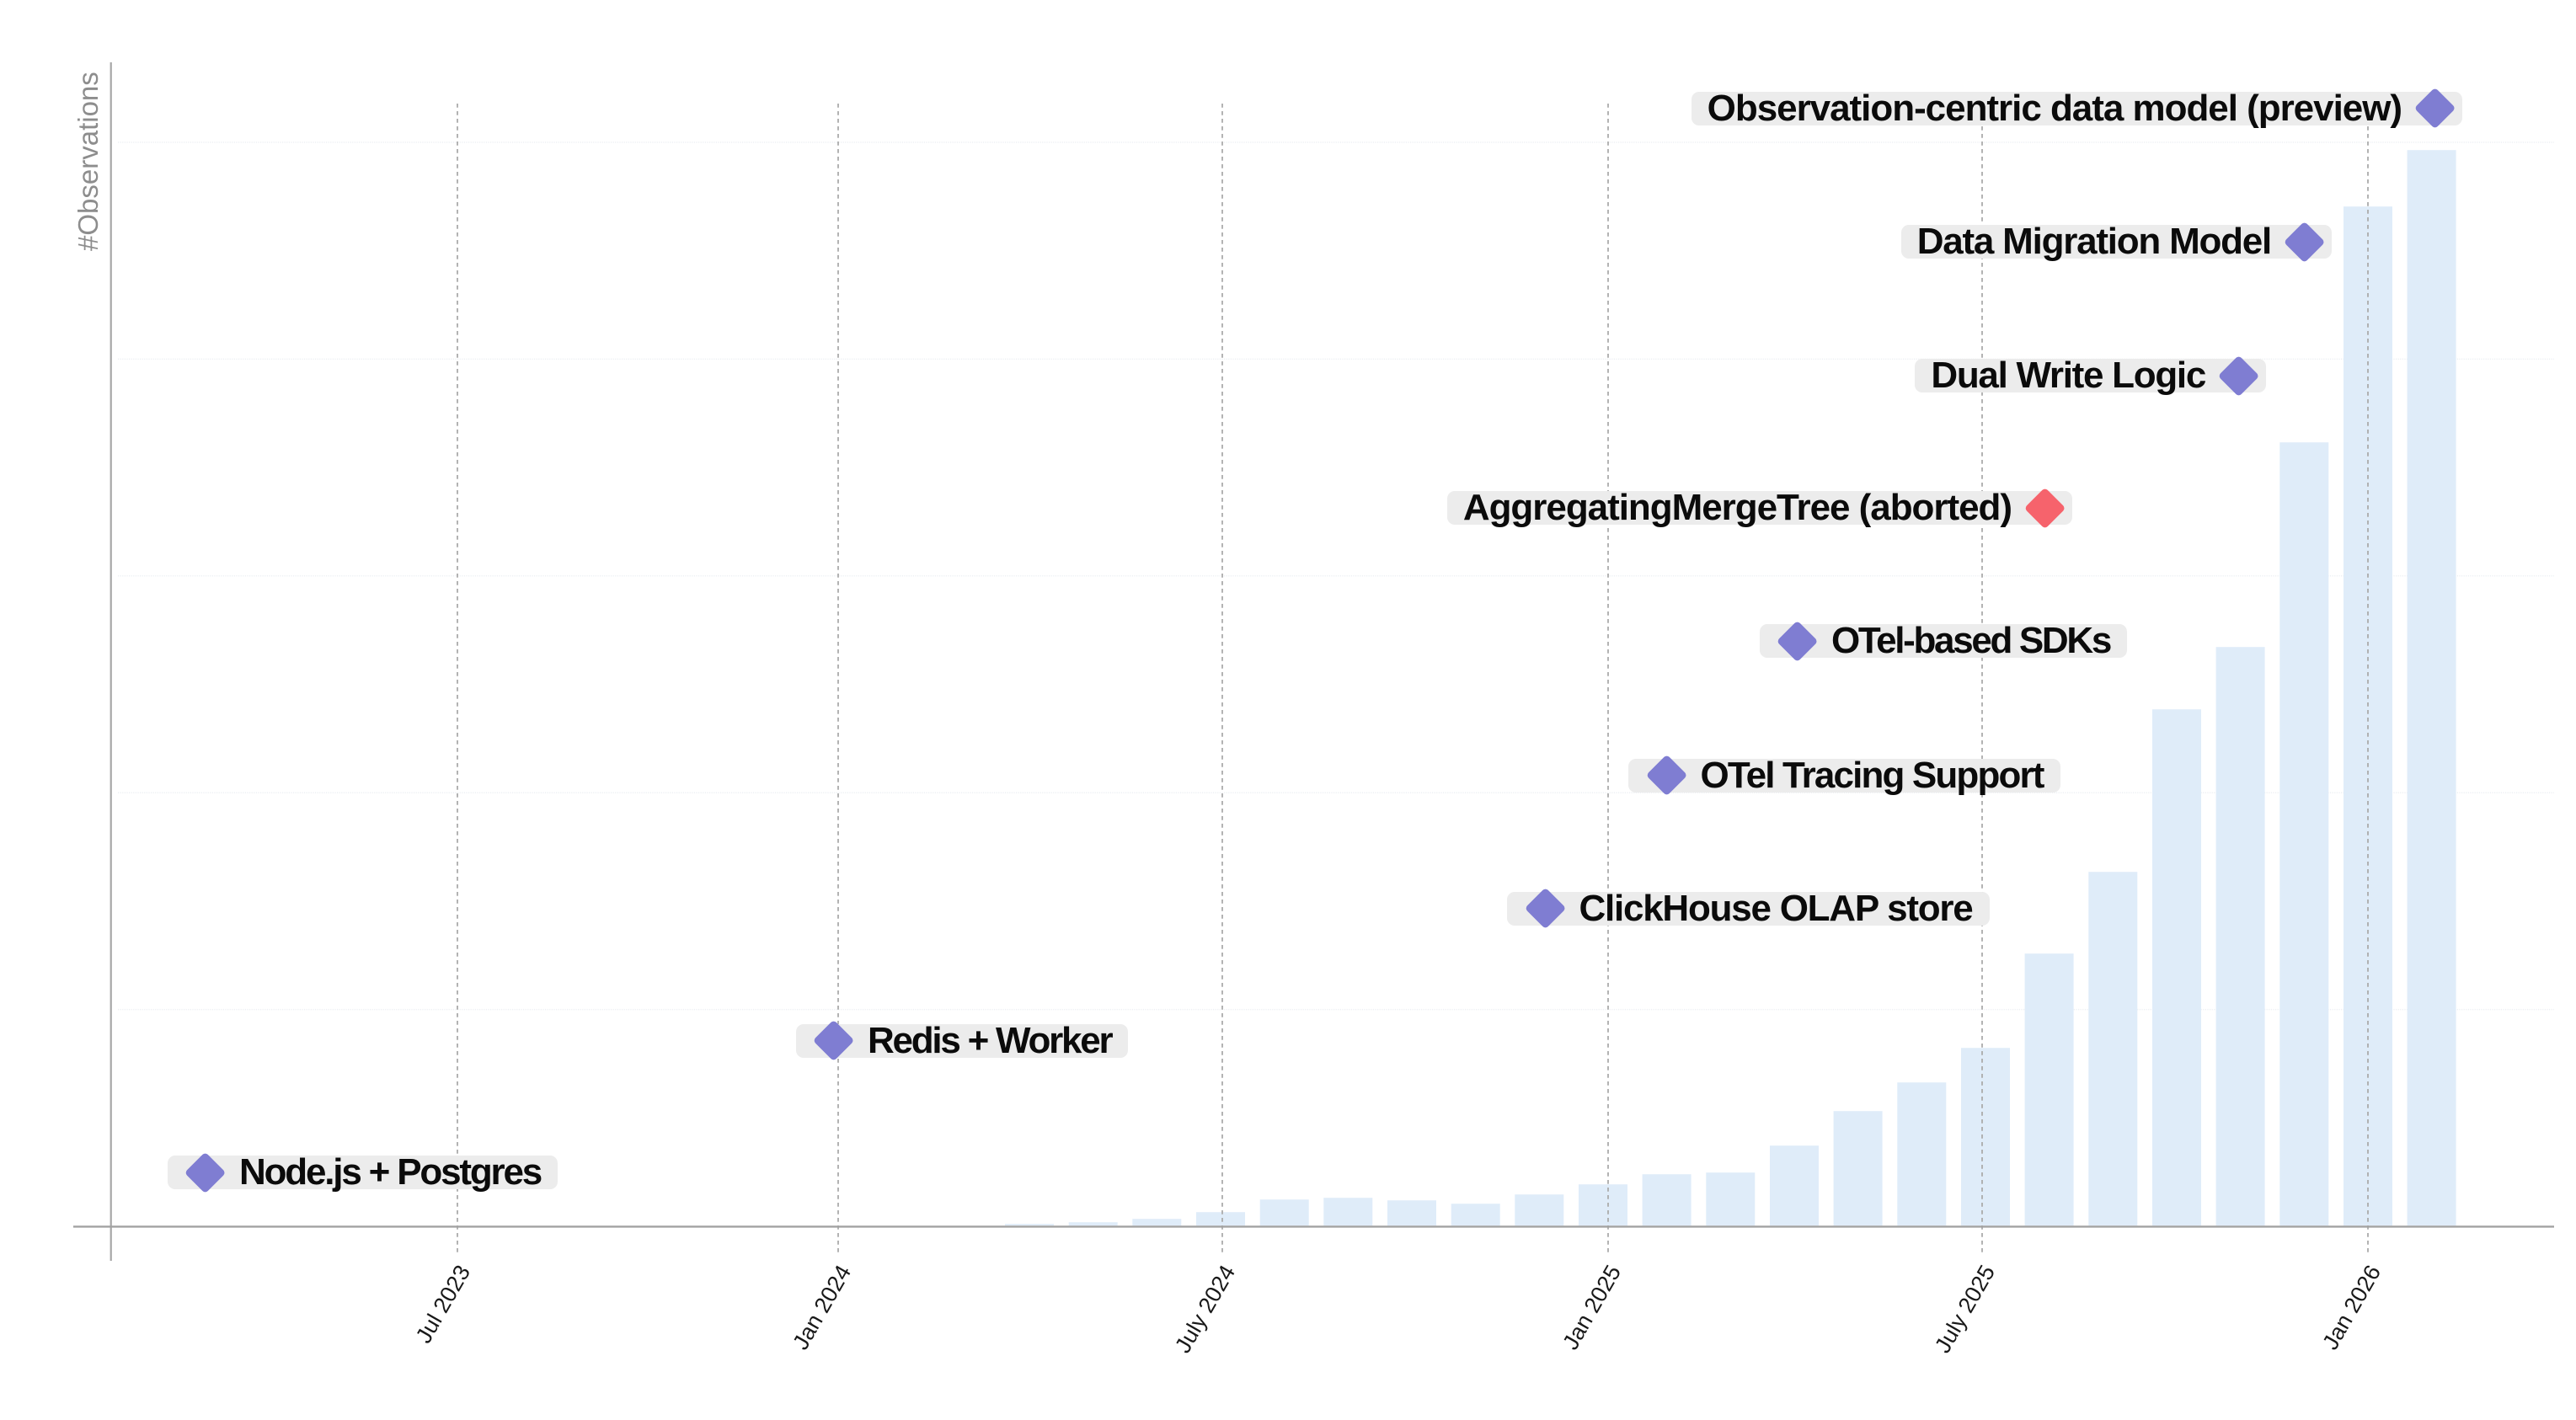 This screenshot has width=2576, height=1420. I want to click on svg-text: July 2024, so click(1205, 1309).